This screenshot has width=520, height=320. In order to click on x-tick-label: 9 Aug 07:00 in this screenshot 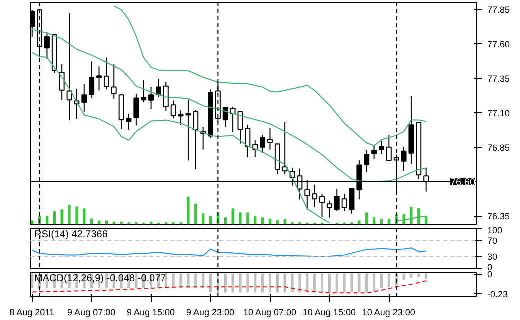, I will do `click(92, 313)`.